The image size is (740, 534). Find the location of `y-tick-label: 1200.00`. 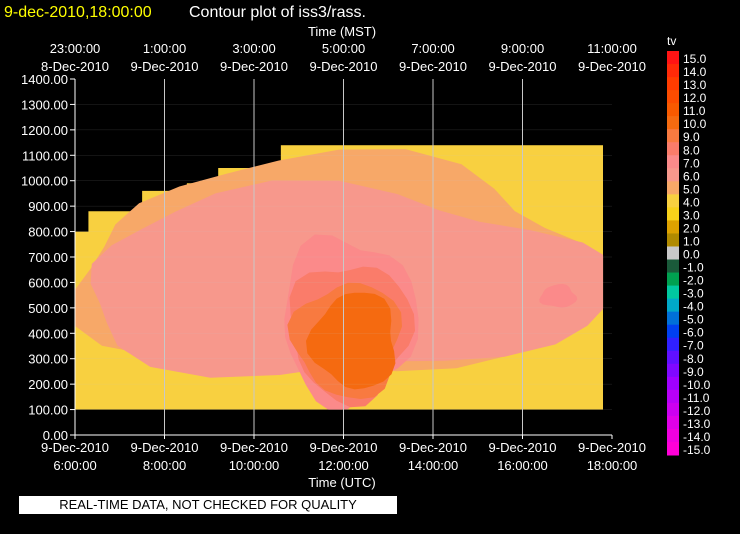

y-tick-label: 1200.00 is located at coordinates (44, 130).